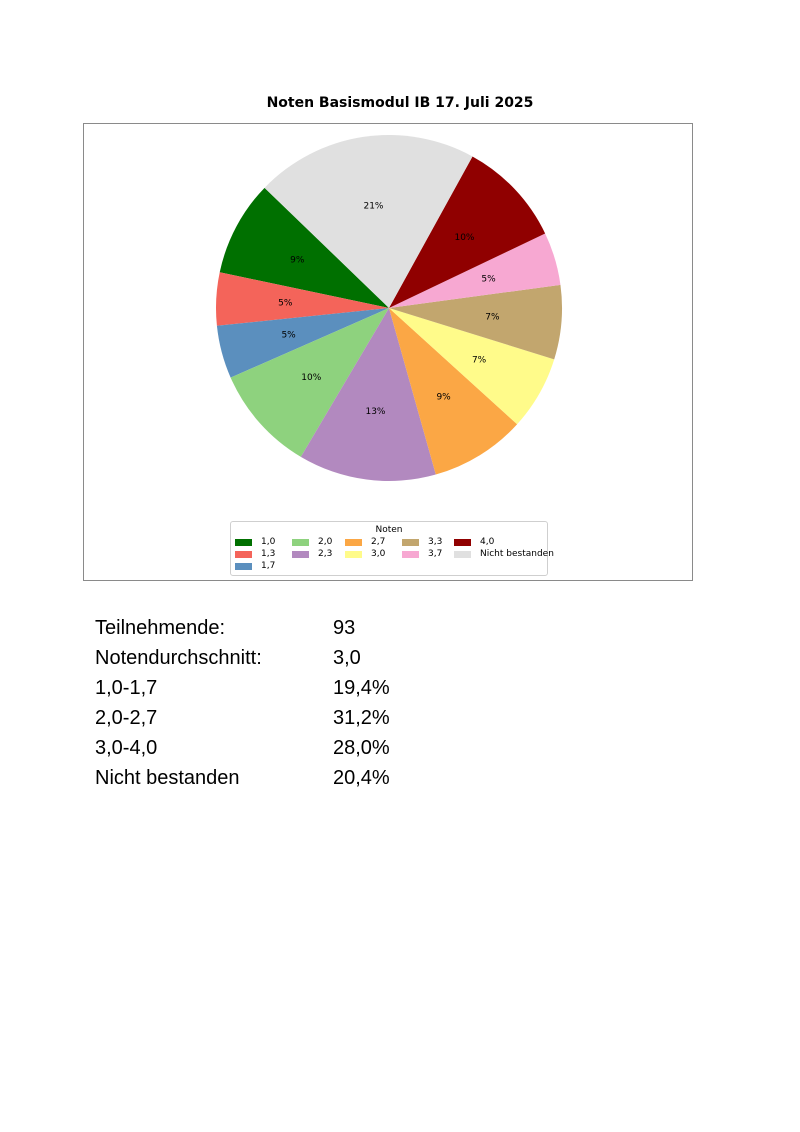 This screenshot has height=1132, width=800. Describe the element at coordinates (126, 718) in the screenshot. I see `stat-label: 2,0-2,7` at that location.